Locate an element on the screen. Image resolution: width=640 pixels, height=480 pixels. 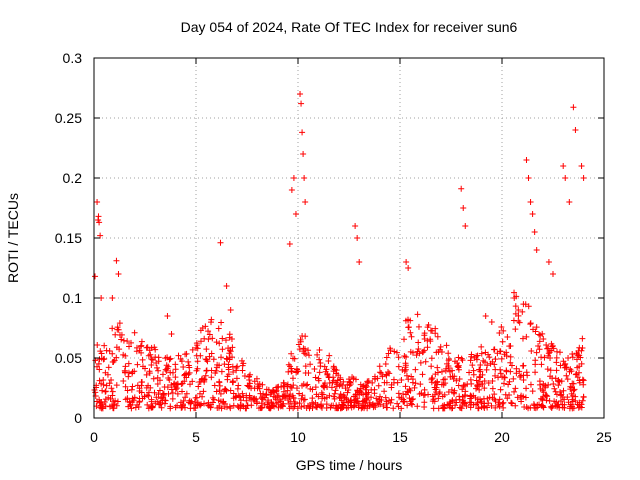
x-tick-label: 20 is located at coordinates (502, 437).